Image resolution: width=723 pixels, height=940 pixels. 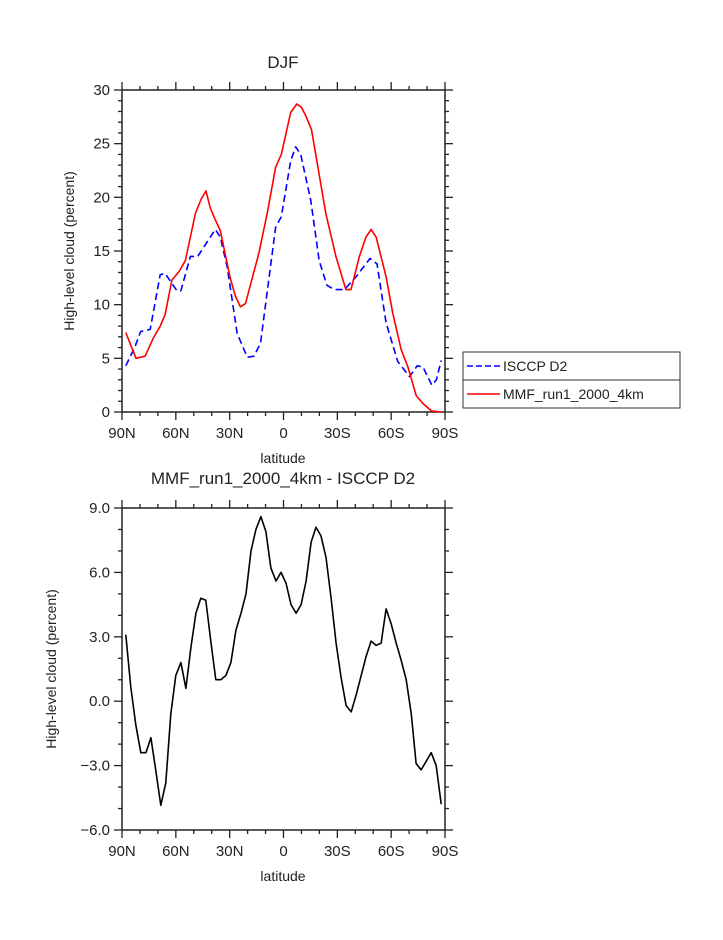 What do you see at coordinates (282, 458) in the screenshot?
I see `top-x-axis-label: latitude` at bounding box center [282, 458].